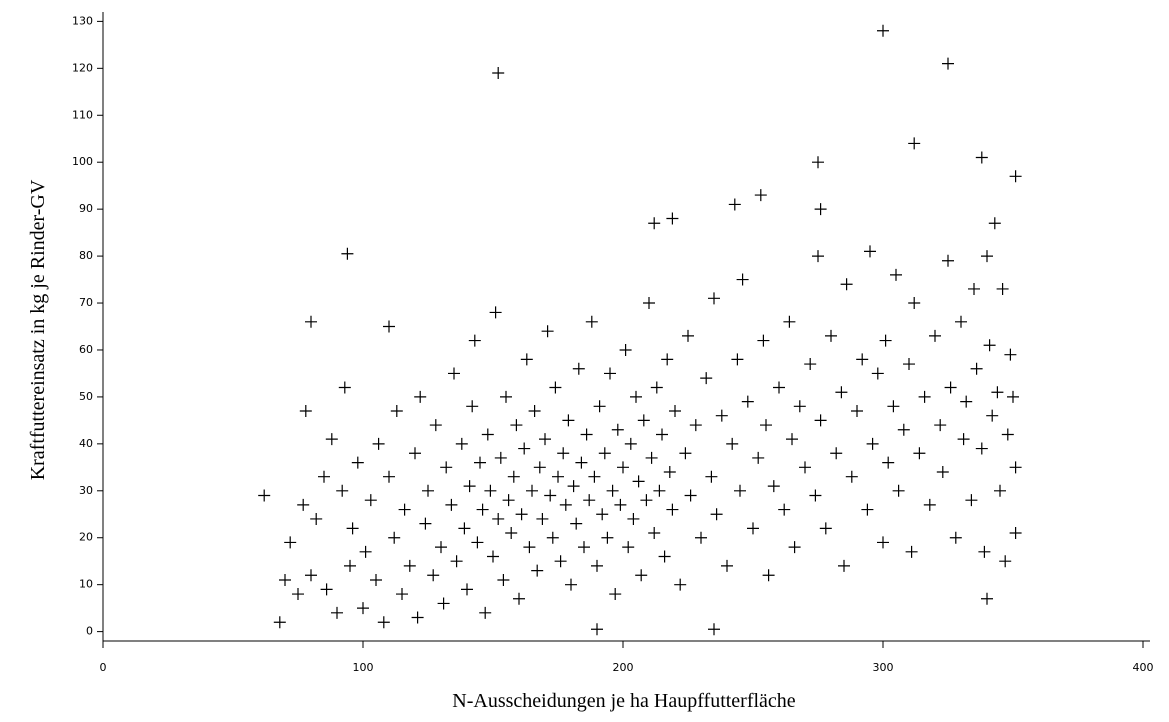 The height and width of the screenshot is (722, 1169). Describe the element at coordinates (82, 161) in the screenshot. I see `y-tick-label: 100` at that location.